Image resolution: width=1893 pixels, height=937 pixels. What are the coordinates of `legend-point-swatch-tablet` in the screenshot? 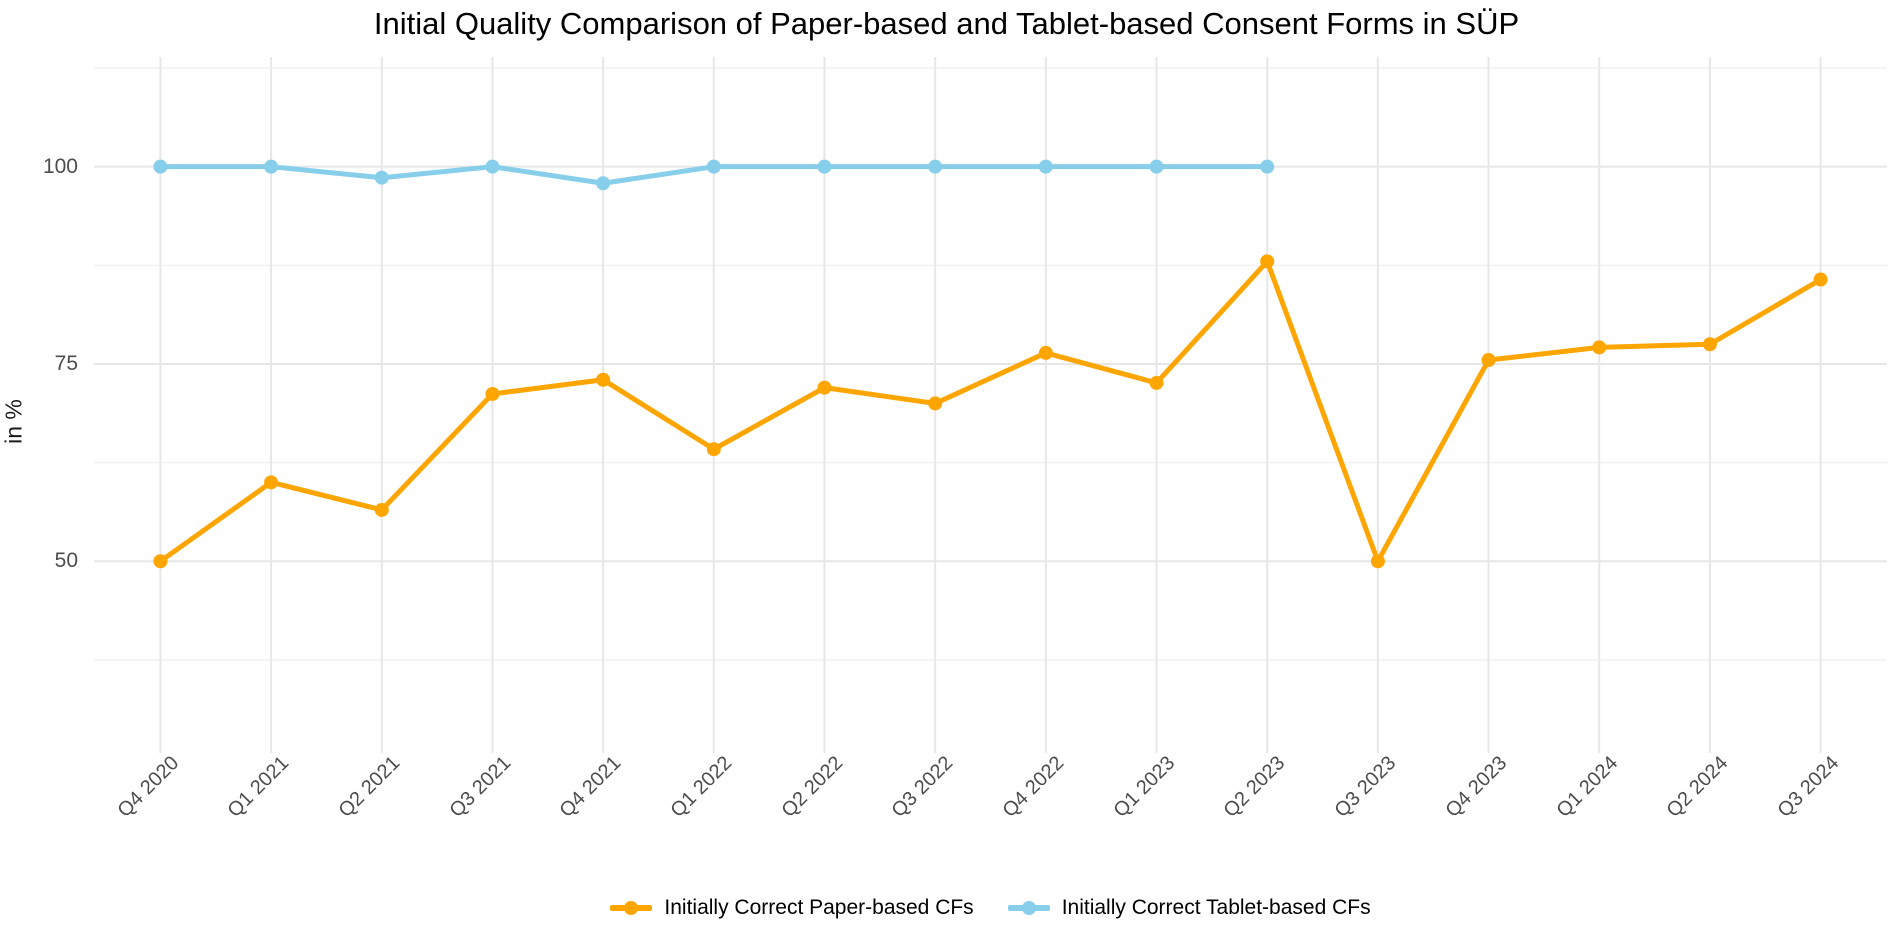 It's located at (1028, 908).